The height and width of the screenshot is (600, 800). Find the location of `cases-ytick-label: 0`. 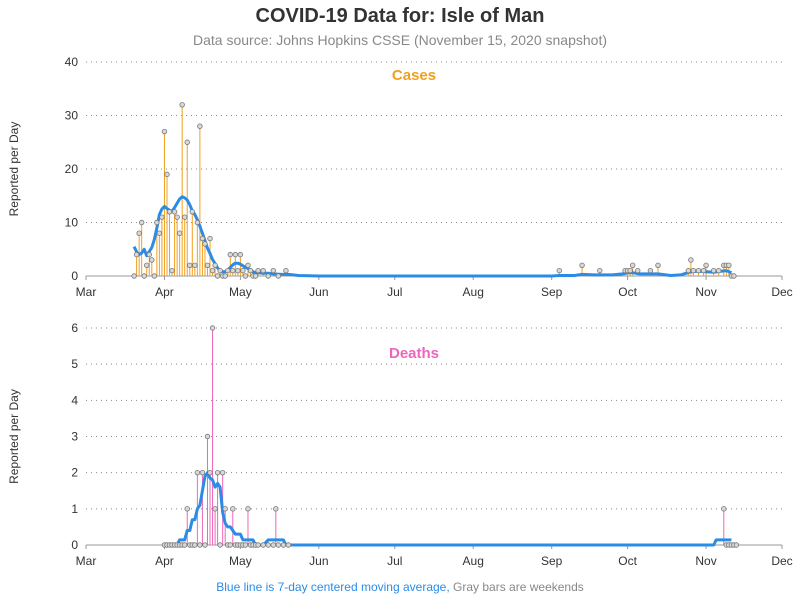

cases-ytick-label: 0 is located at coordinates (74, 276).